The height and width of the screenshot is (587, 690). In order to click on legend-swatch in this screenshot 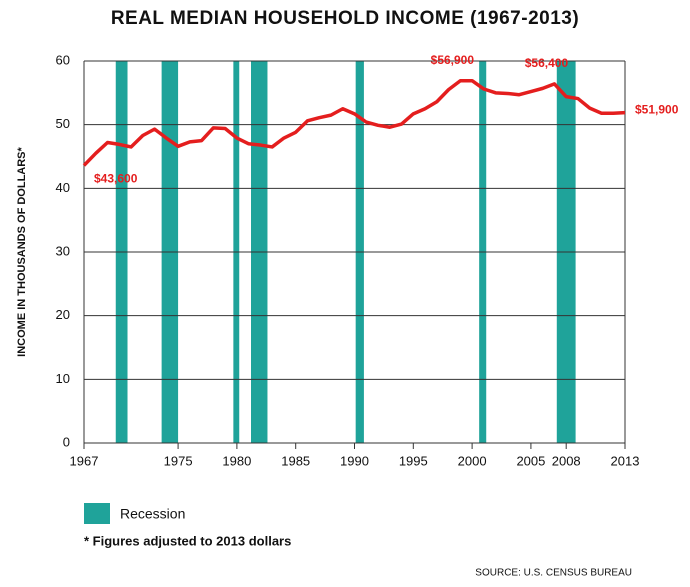, I will do `click(97, 513)`.